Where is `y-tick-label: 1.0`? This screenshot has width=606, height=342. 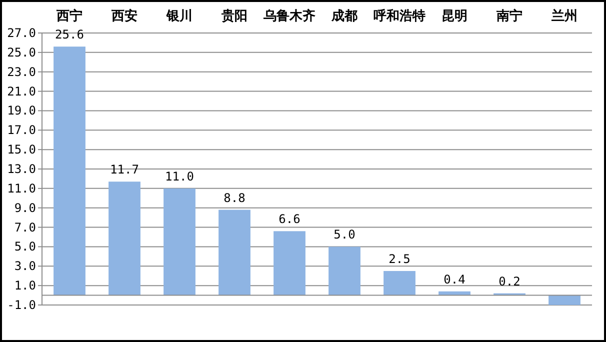 y-tick-label: 1.0 is located at coordinates (25, 285).